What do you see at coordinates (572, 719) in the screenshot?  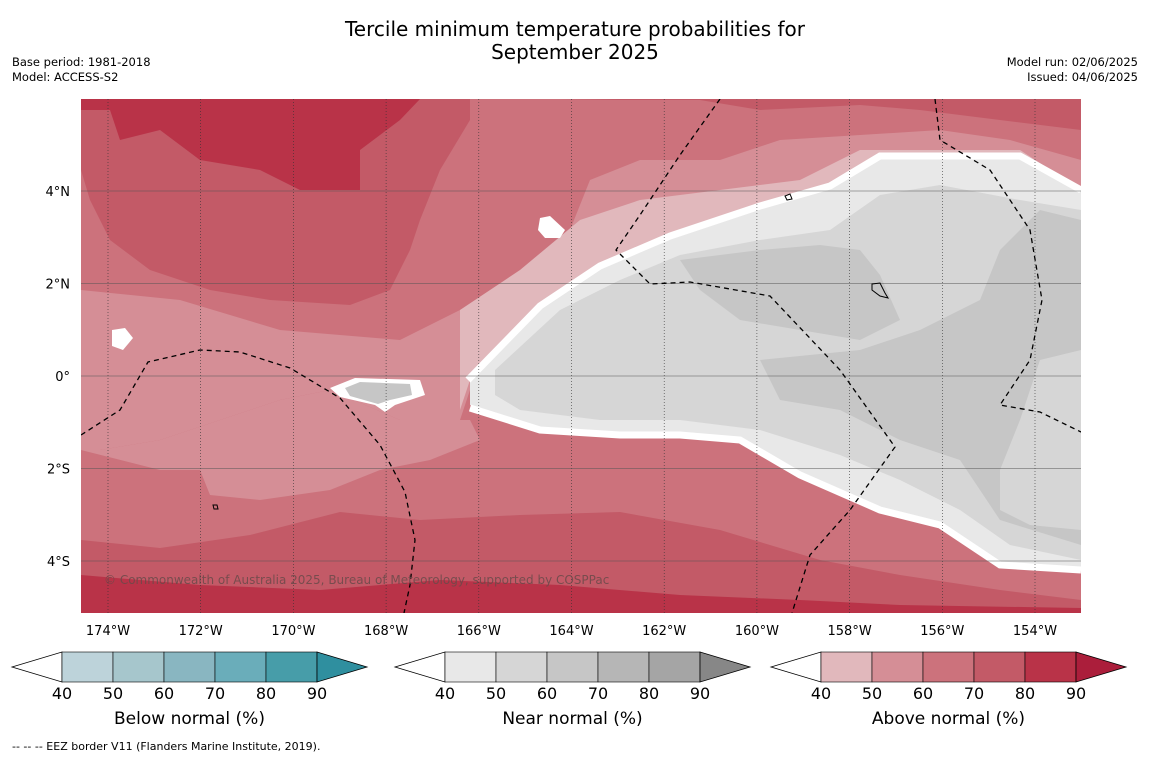 I see `colorbar-title: Near normal (%)` at bounding box center [572, 719].